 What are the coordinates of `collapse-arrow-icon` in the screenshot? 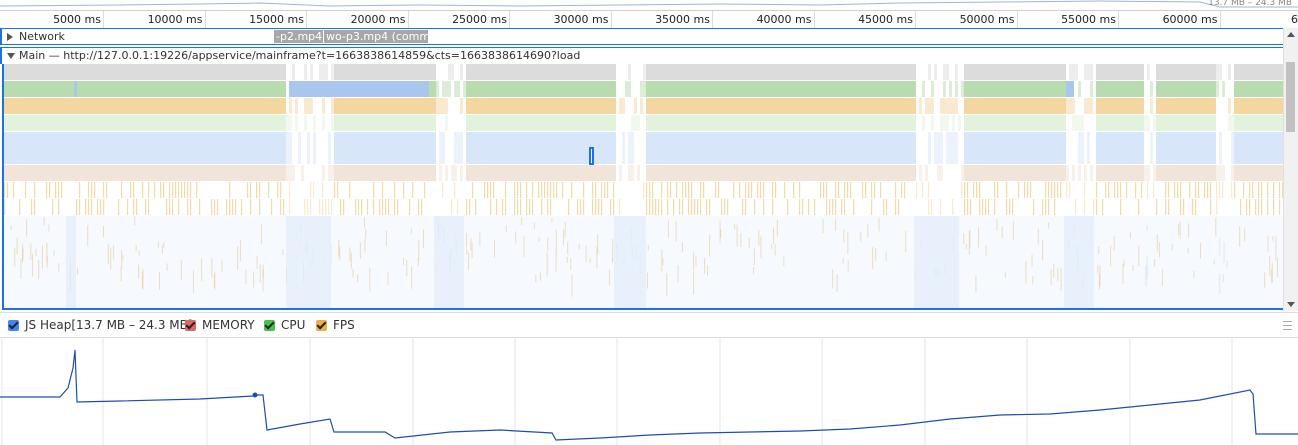 It's located at (11, 56).